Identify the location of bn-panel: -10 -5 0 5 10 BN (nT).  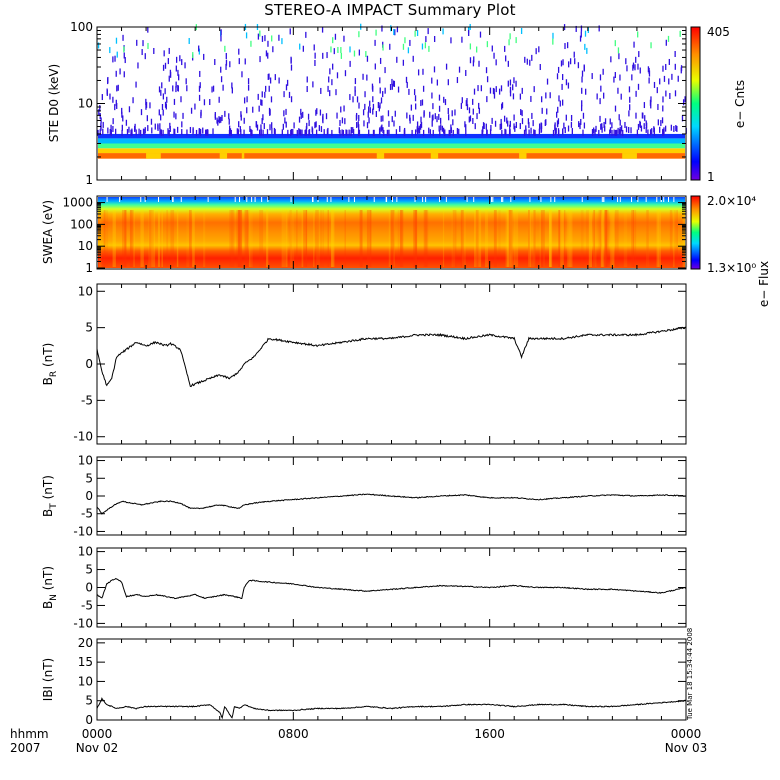
(364, 587).